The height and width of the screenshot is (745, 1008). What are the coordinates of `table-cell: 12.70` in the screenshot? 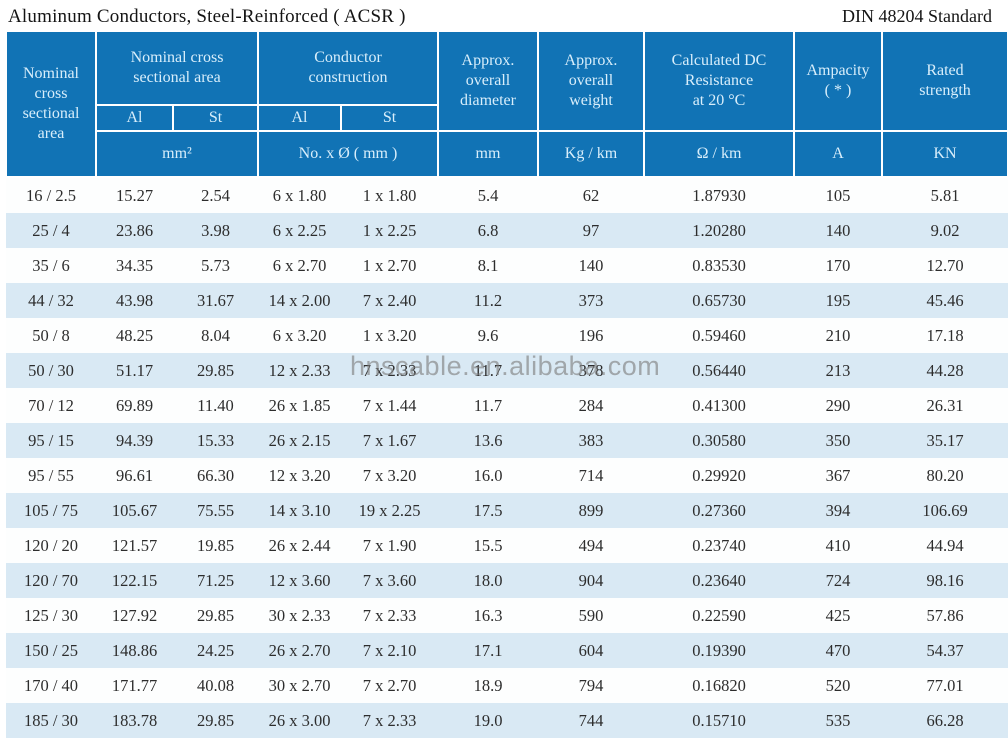 It's located at (945, 265).